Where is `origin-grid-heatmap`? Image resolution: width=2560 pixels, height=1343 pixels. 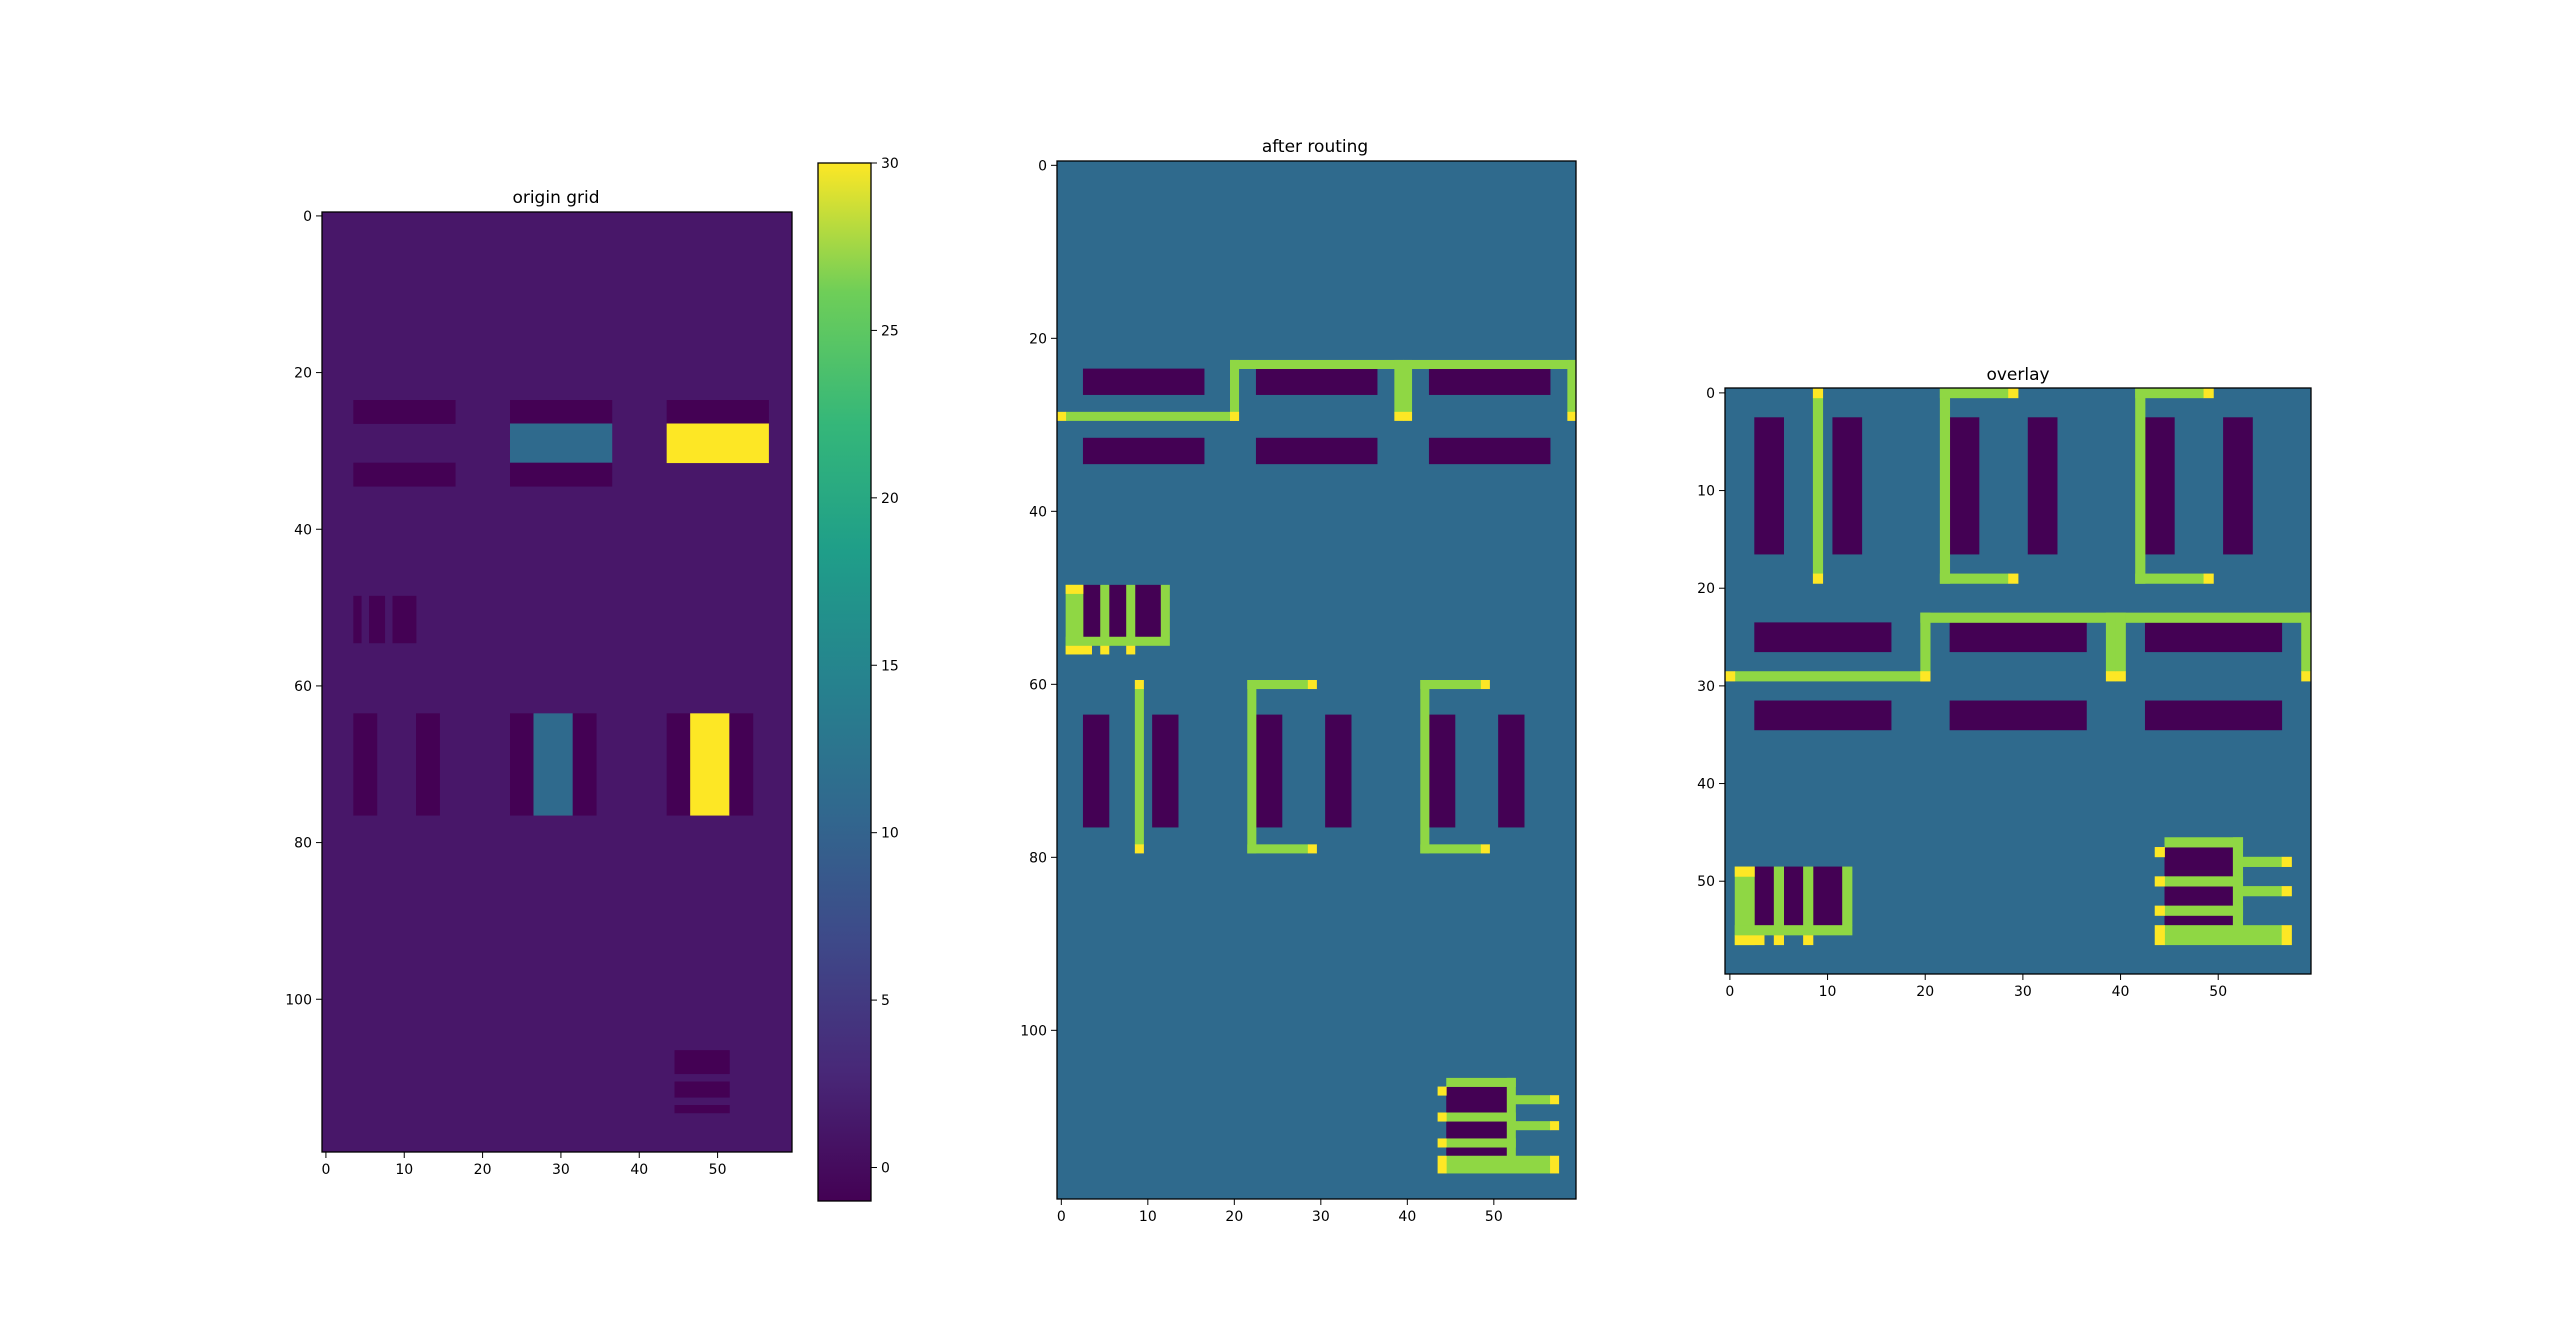 origin-grid-heatmap is located at coordinates (557, 682).